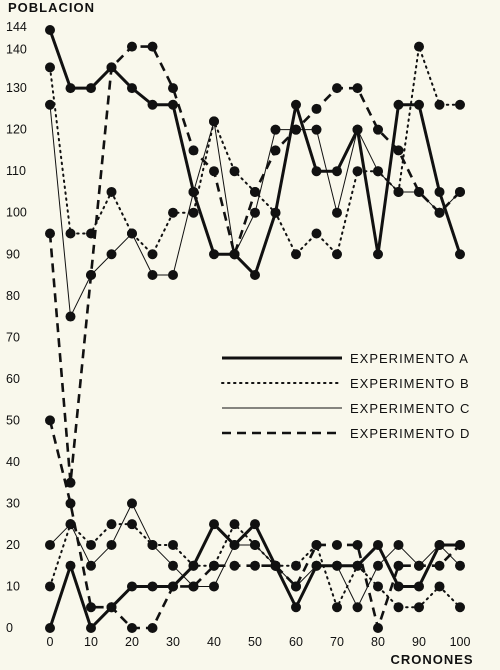 This screenshot has width=500, height=670. Describe the element at coordinates (16, 50) in the screenshot. I see `y-tick-label: 140` at that location.